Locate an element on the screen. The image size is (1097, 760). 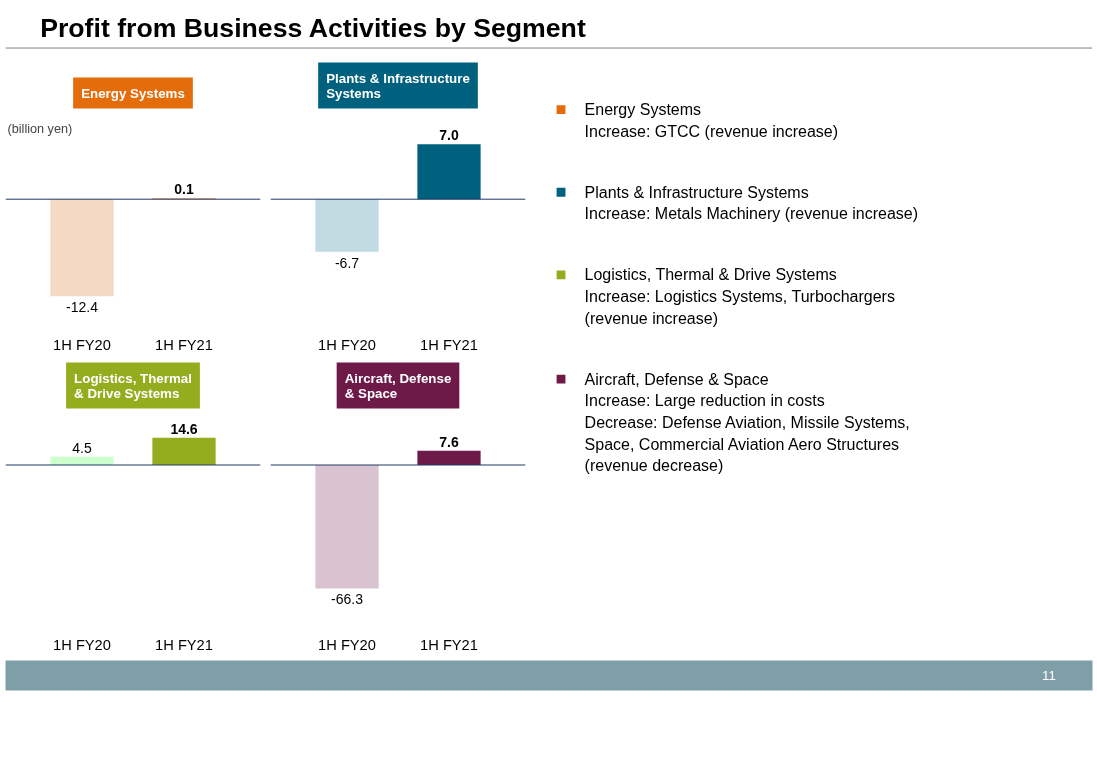
text: Profit from Business Activities by Segment is located at coordinates (313, 28).